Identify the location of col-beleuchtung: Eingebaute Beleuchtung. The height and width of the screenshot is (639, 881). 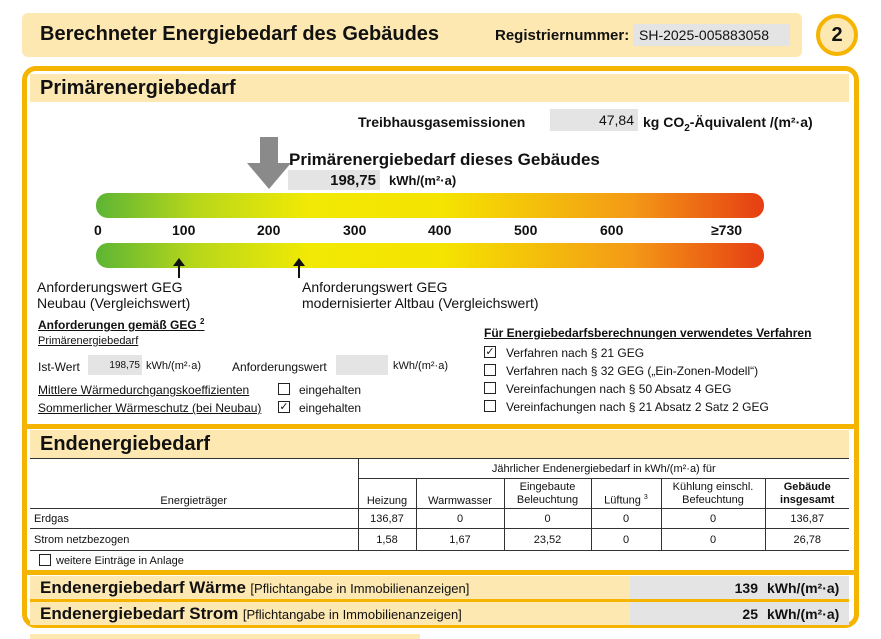
(547, 493).